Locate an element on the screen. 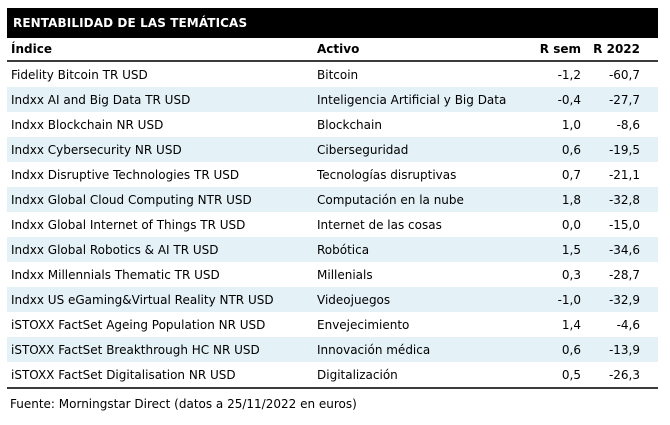 The height and width of the screenshot is (425, 670). cell-activo: Blockchain is located at coordinates (349, 124).